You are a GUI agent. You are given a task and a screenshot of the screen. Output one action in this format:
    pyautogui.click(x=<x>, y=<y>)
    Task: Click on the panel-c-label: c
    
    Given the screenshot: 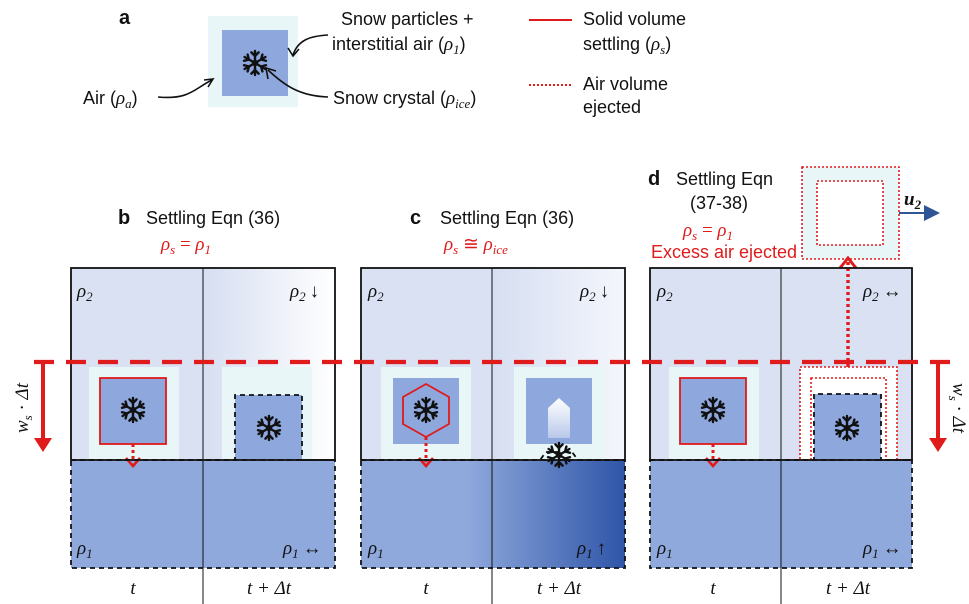 What is the action you would take?
    pyautogui.click(x=415, y=218)
    